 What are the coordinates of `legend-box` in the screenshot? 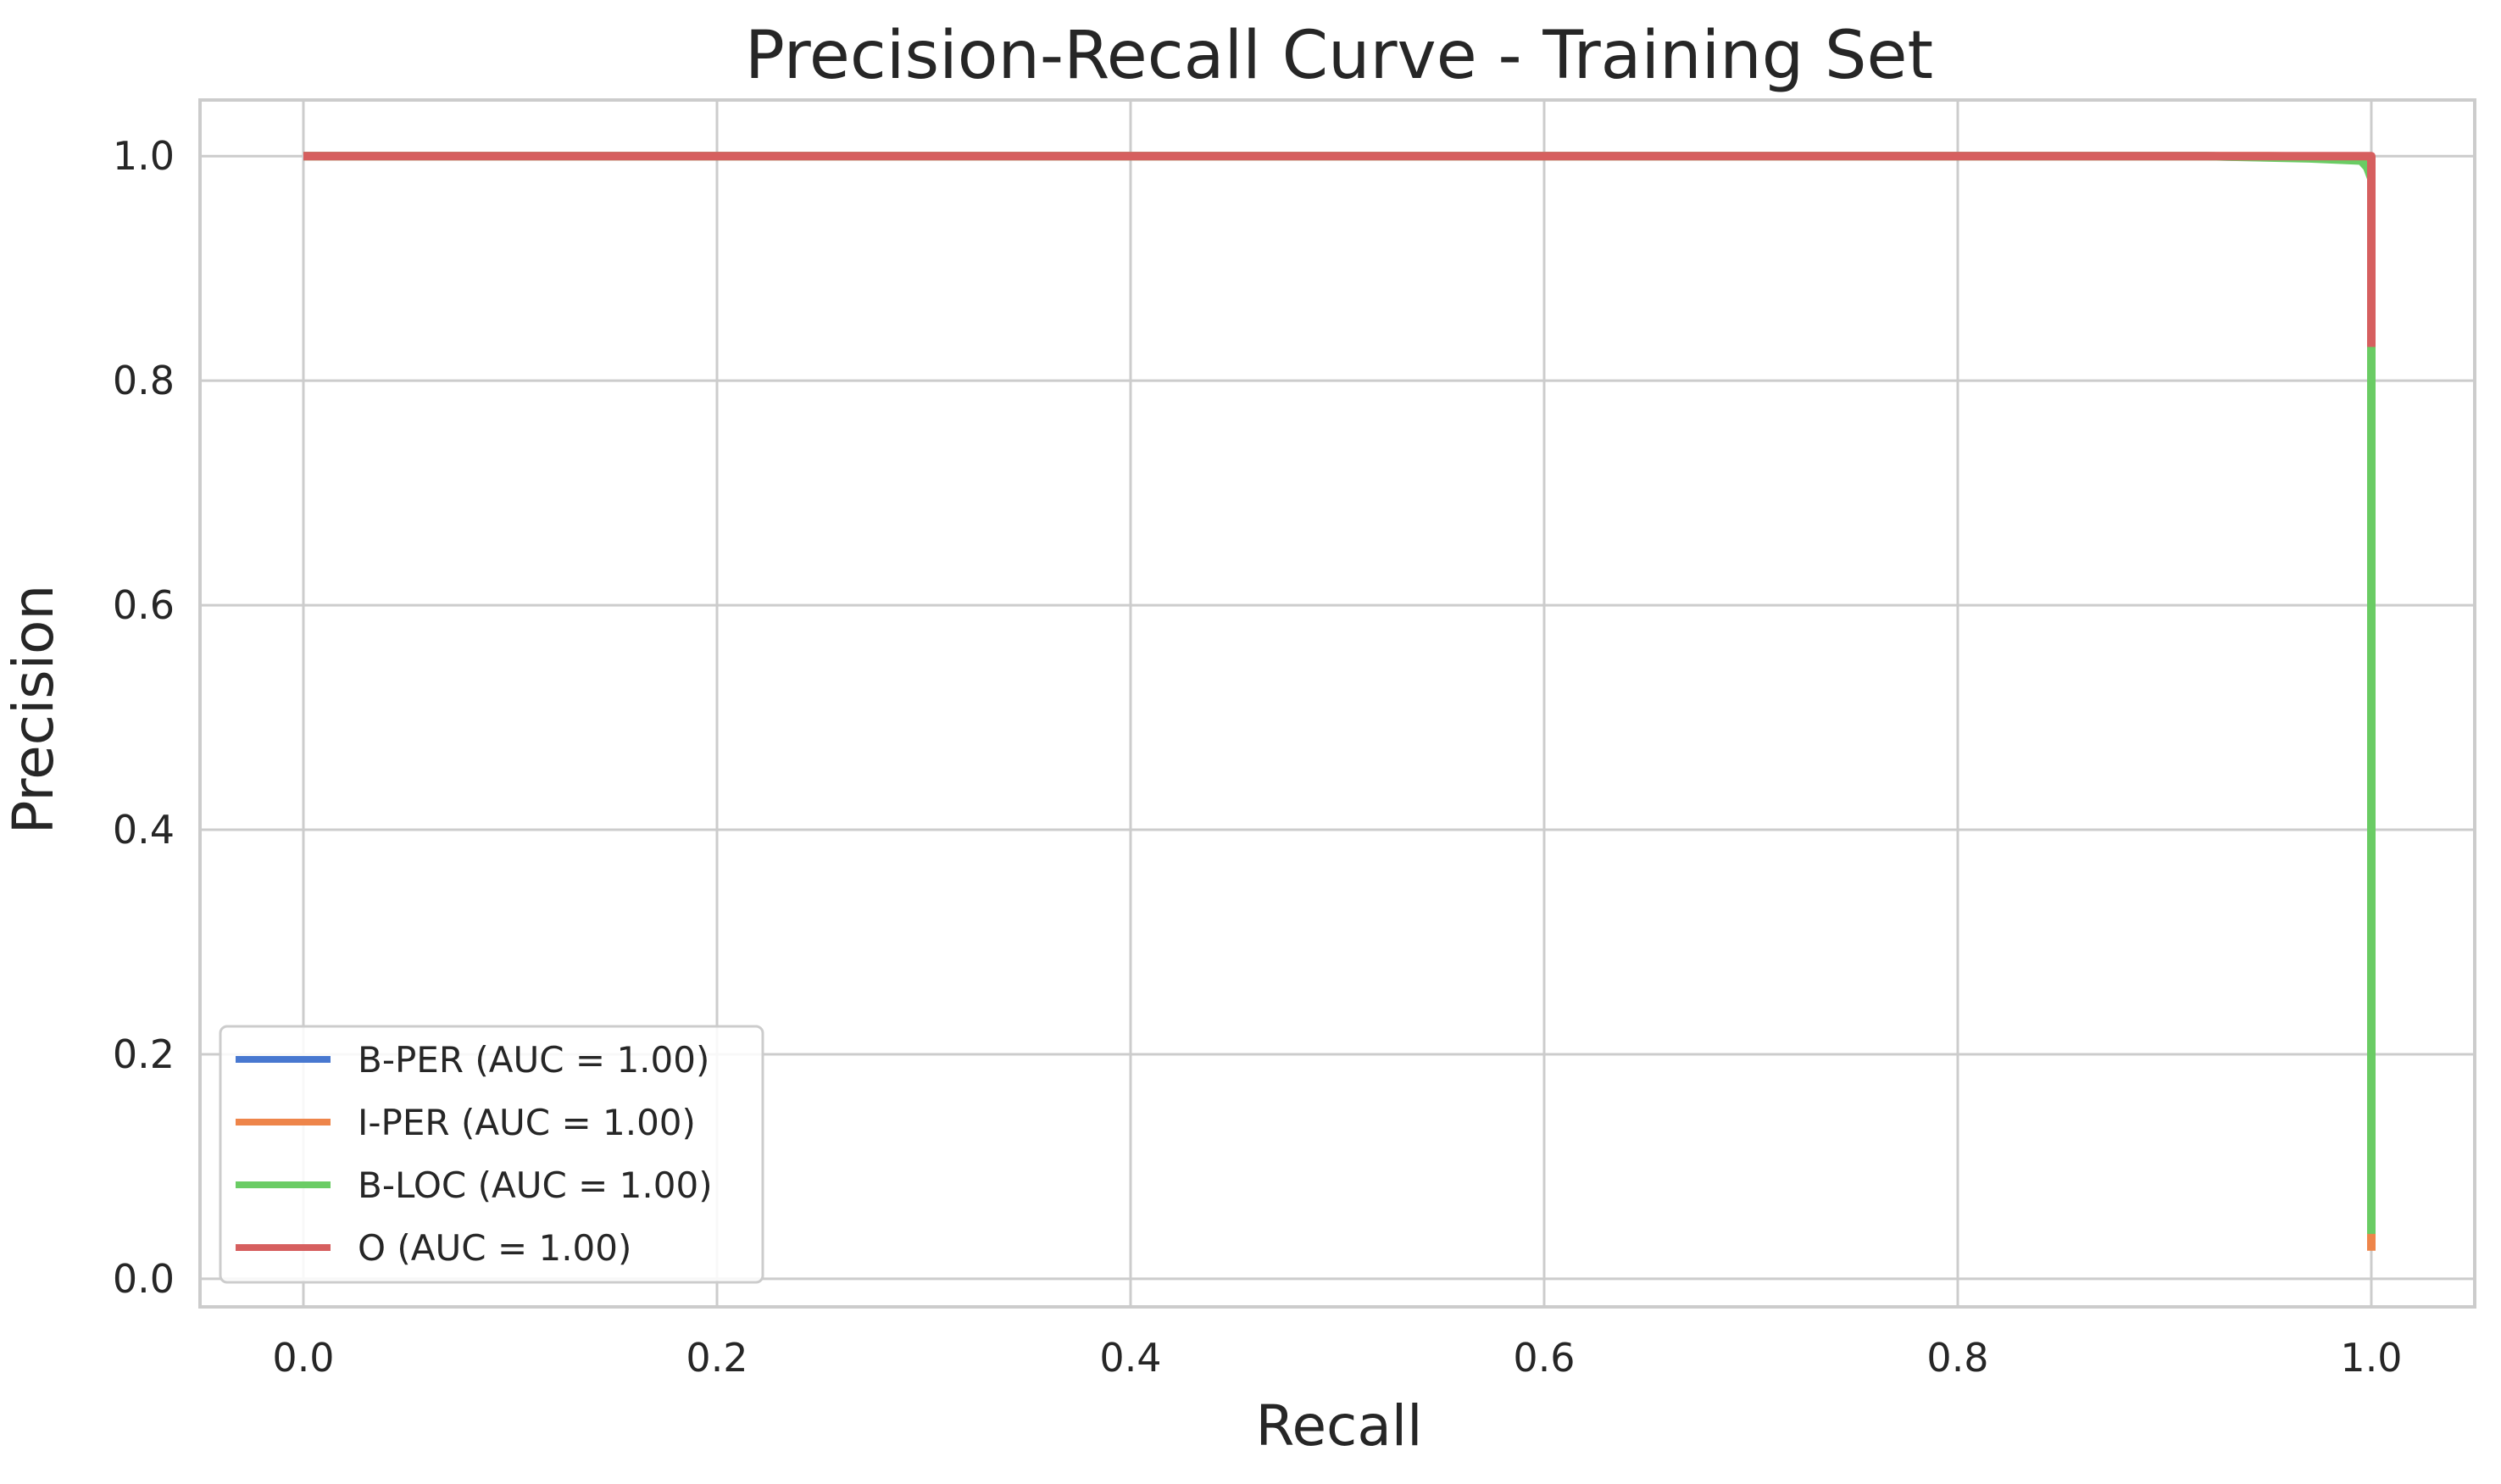 It's located at (491, 1155).